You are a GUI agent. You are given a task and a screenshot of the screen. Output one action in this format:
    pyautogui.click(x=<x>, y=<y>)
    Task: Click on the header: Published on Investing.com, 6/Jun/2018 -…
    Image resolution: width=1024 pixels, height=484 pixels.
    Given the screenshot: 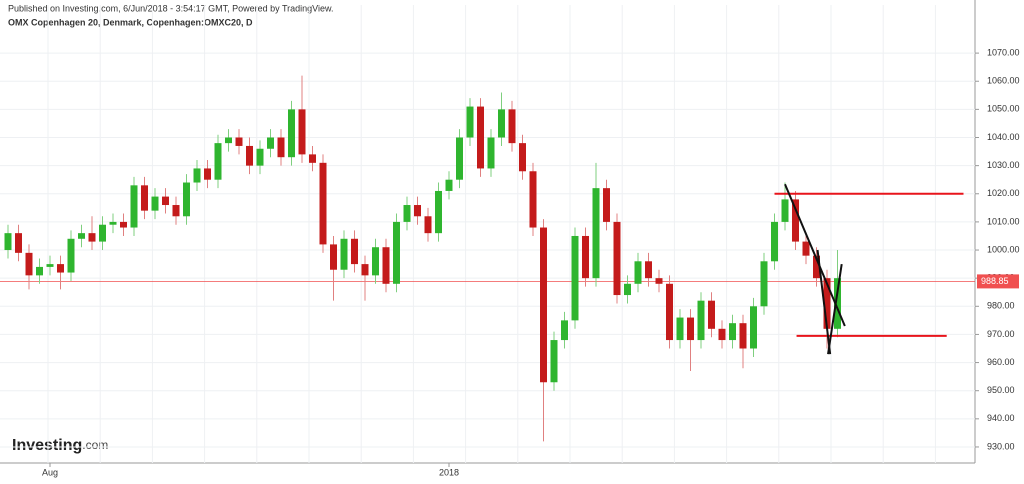 What is the action you would take?
    pyautogui.click(x=171, y=8)
    